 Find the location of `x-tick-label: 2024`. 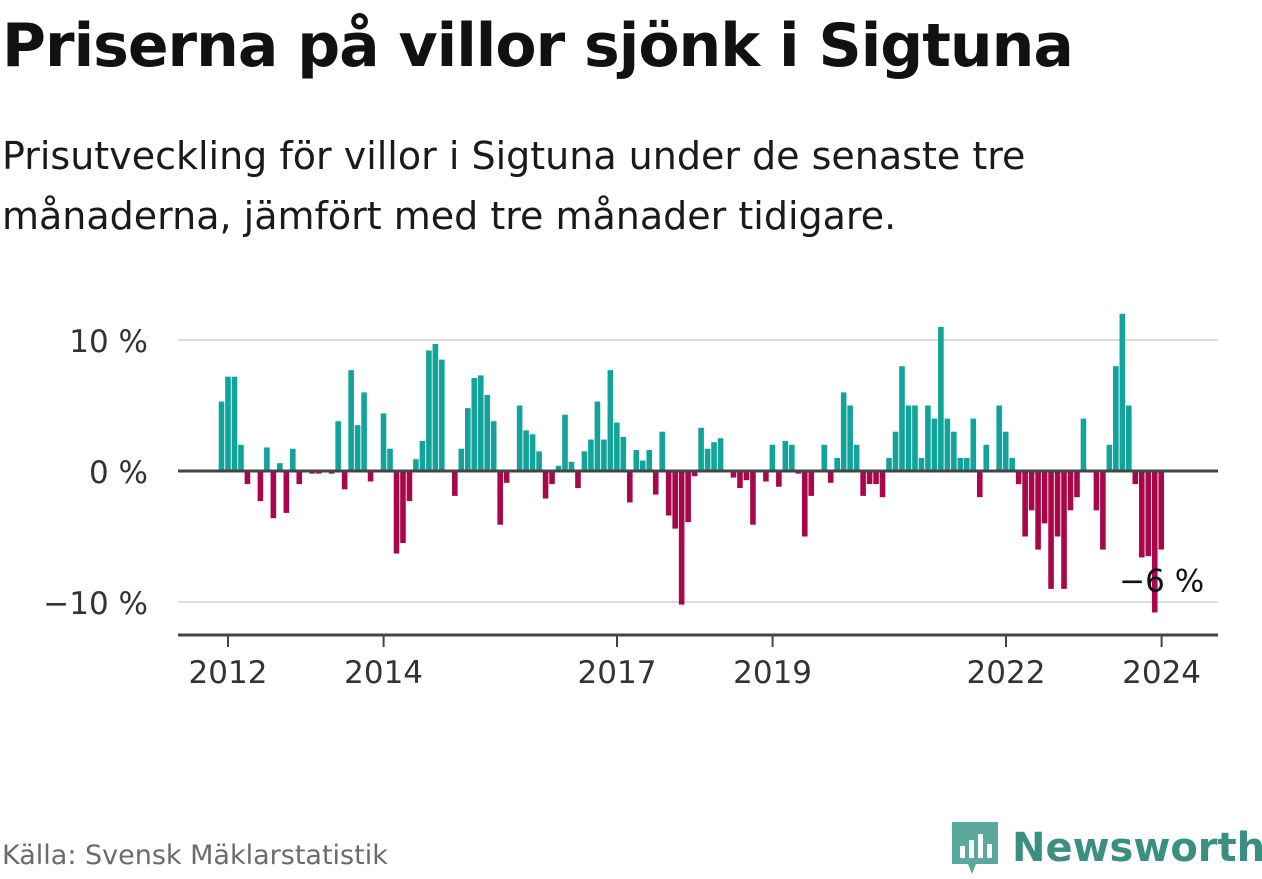

x-tick-label: 2024 is located at coordinates (1161, 673).